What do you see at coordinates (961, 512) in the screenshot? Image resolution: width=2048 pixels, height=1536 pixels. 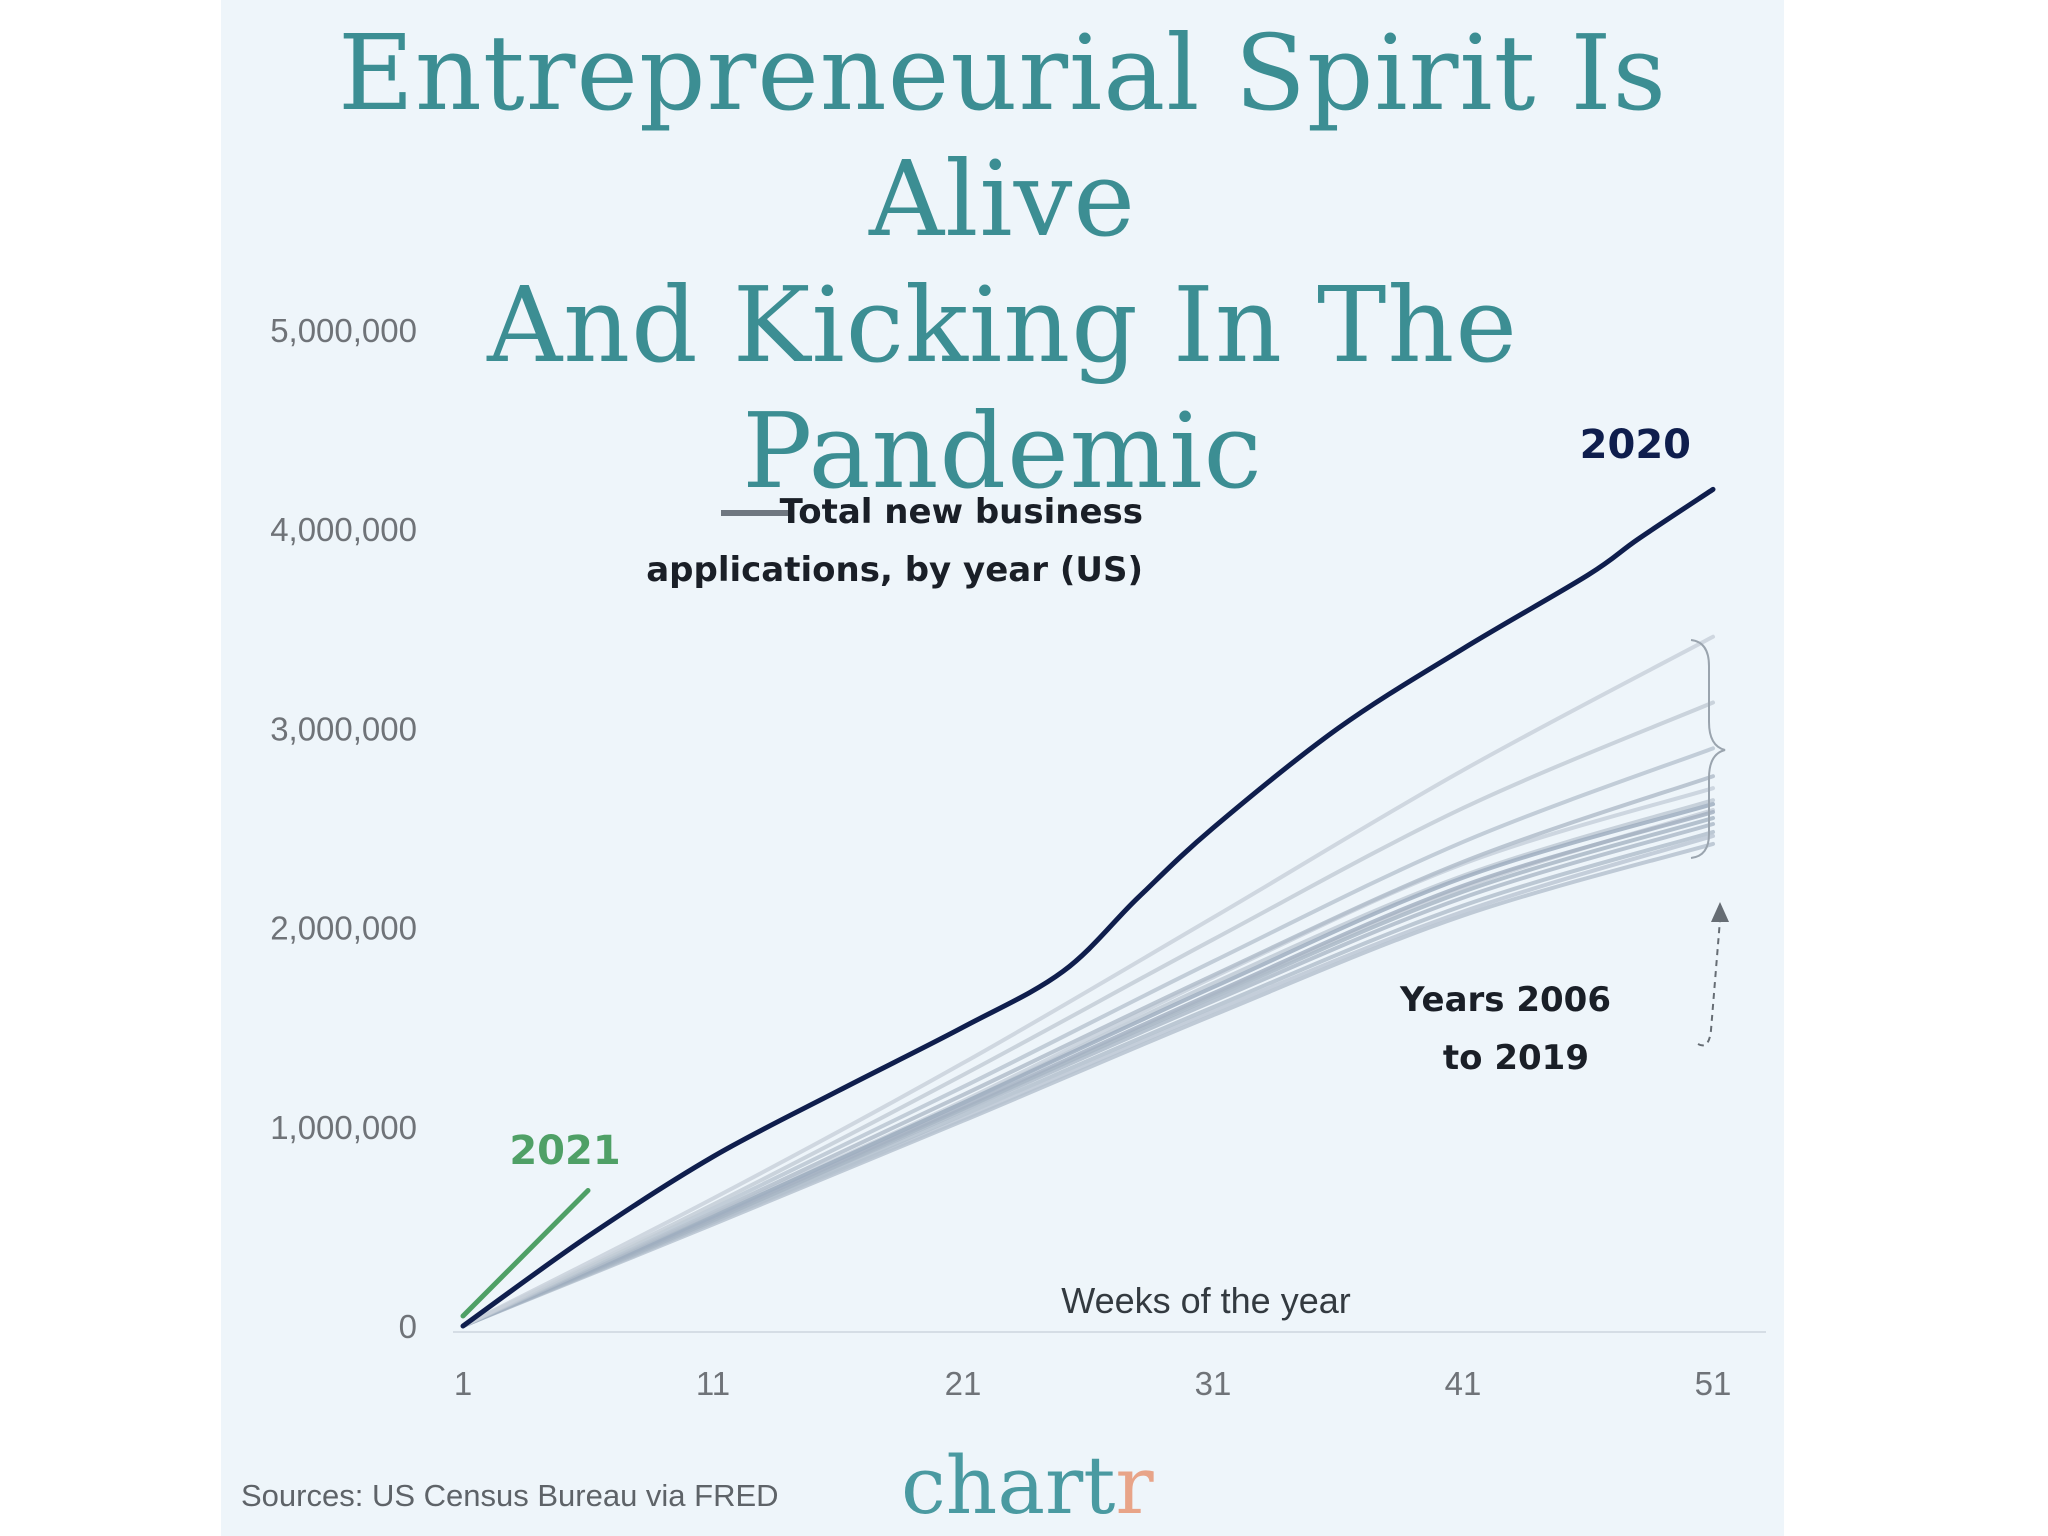 I see `legend-text-line-1: Total new business` at bounding box center [961, 512].